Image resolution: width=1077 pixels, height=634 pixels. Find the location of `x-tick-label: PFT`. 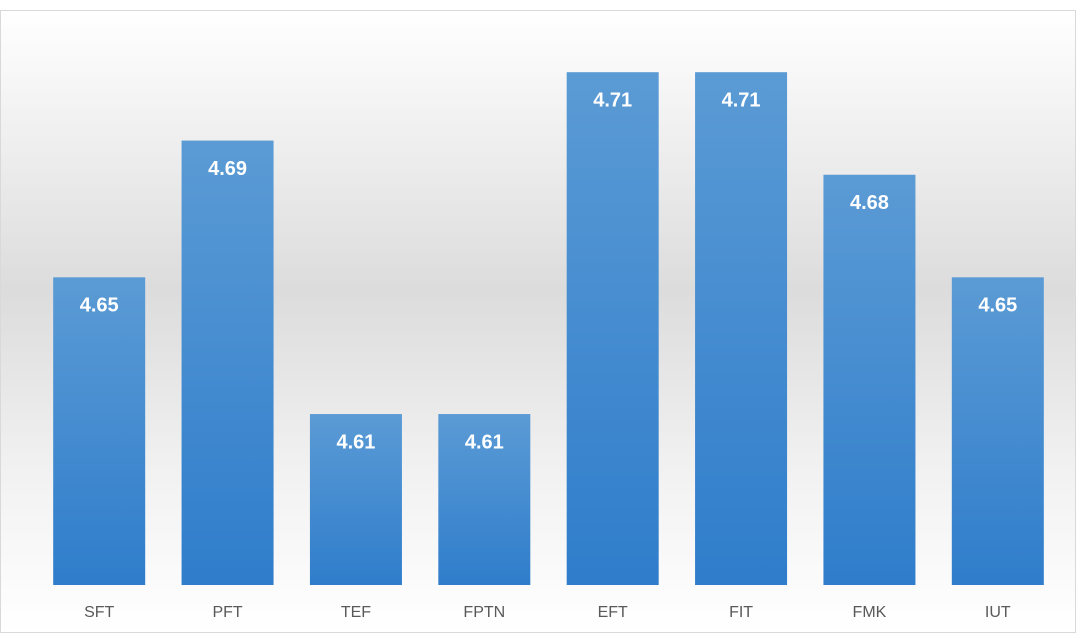

x-tick-label: PFT is located at coordinates (227, 612).